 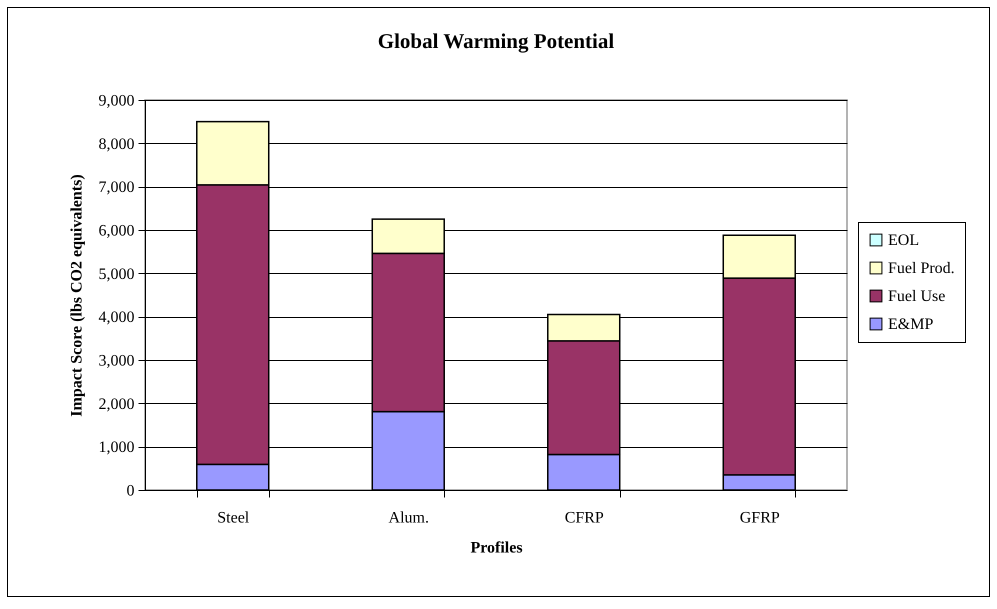 What do you see at coordinates (917, 296) in the screenshot?
I see `legend-label: Fuel Use` at bounding box center [917, 296].